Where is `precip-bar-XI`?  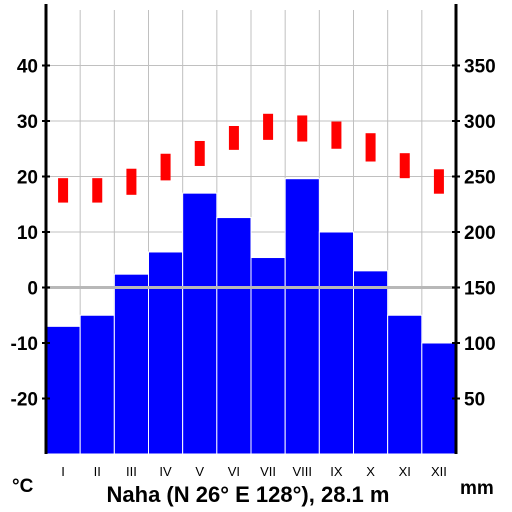 precip-bar-XI is located at coordinates (405, 384).